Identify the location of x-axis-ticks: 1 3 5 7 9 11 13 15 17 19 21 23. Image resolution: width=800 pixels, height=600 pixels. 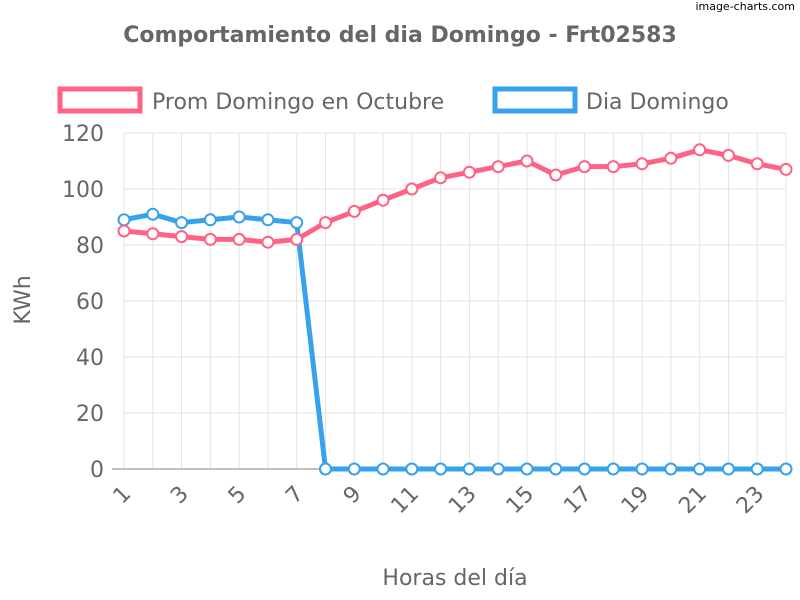
(439, 500).